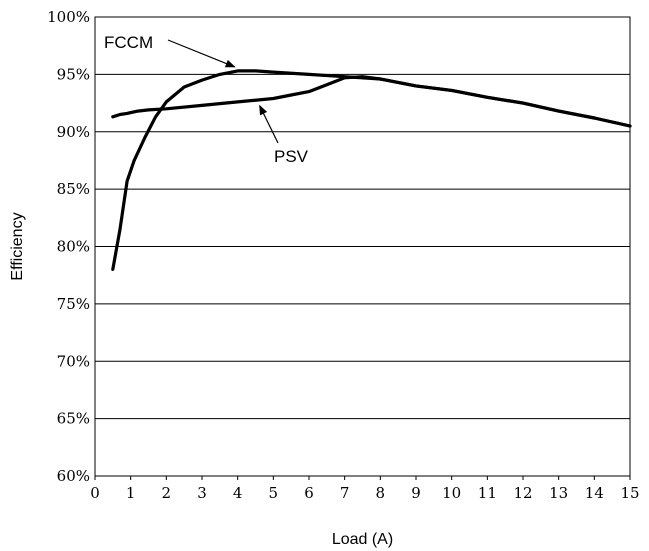 The width and height of the screenshot is (649, 551). Describe the element at coordinates (451, 493) in the screenshot. I see `x-tick-label: 10` at that location.